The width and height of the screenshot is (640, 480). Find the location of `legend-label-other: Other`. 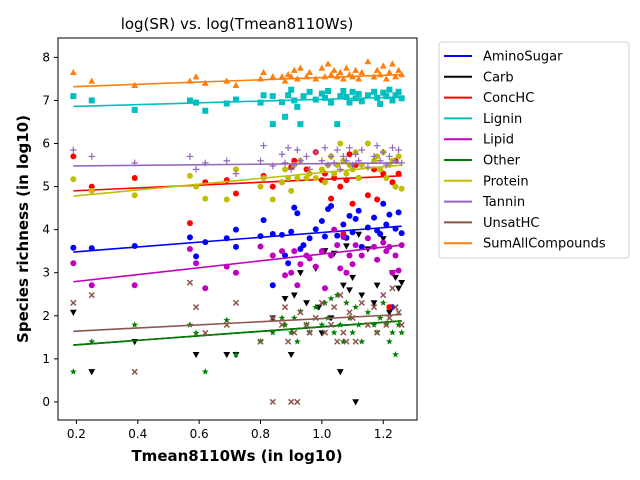

legend-label-other: Other is located at coordinates (502, 161).